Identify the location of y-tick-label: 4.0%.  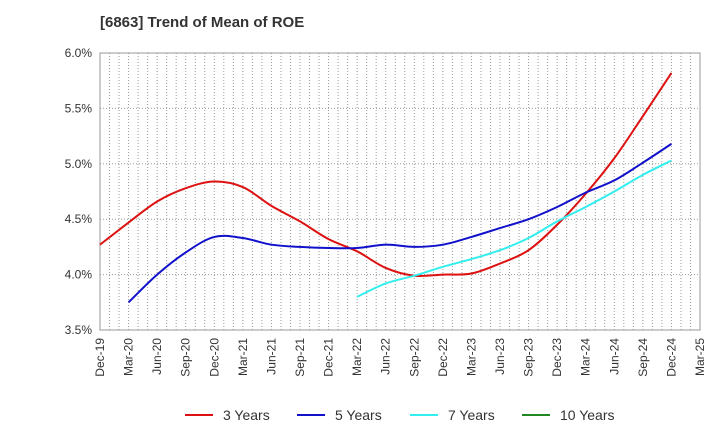
(79, 275).